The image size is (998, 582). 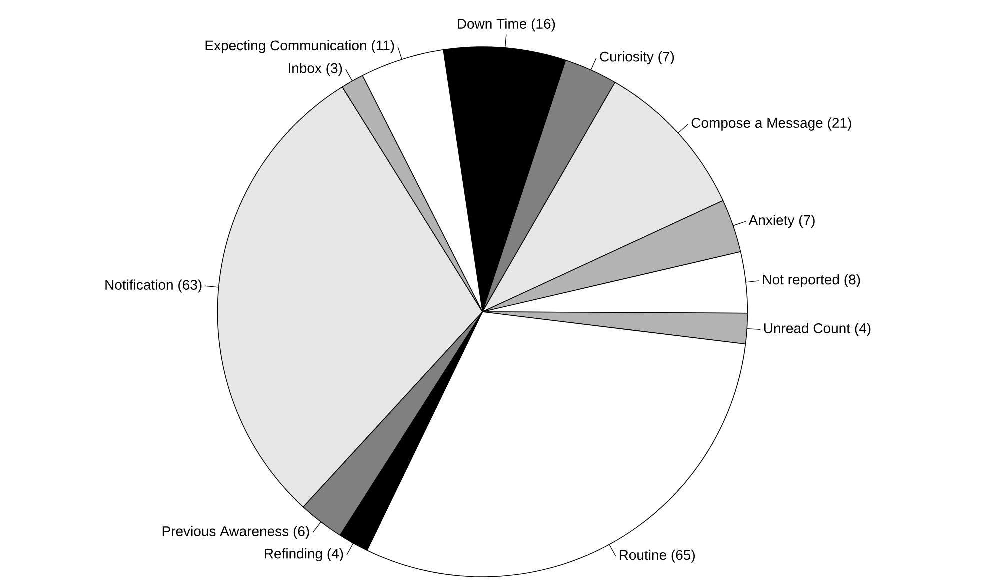 I want to click on data-label: (8), so click(x=852, y=281).